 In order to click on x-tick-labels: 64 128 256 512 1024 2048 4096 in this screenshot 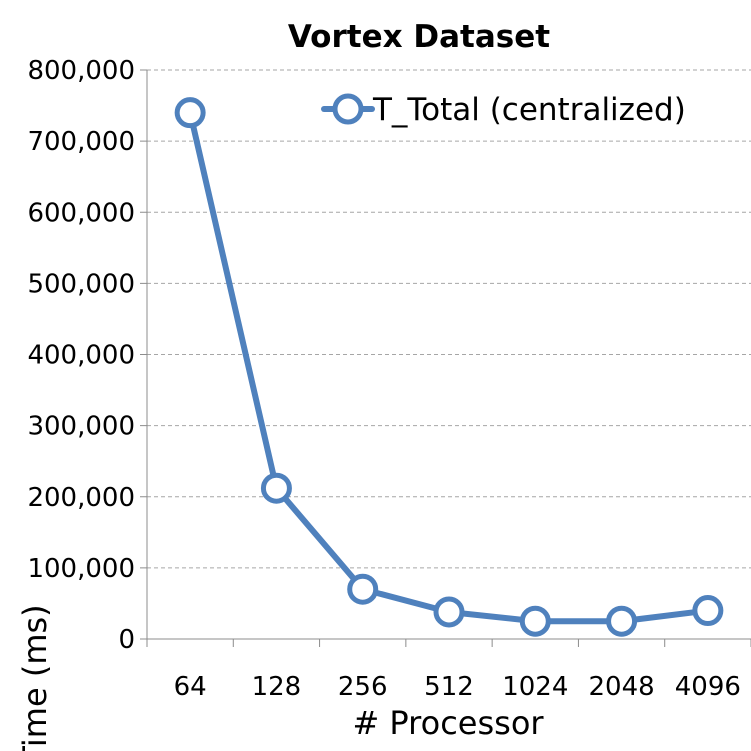, I will do `click(457, 687)`.